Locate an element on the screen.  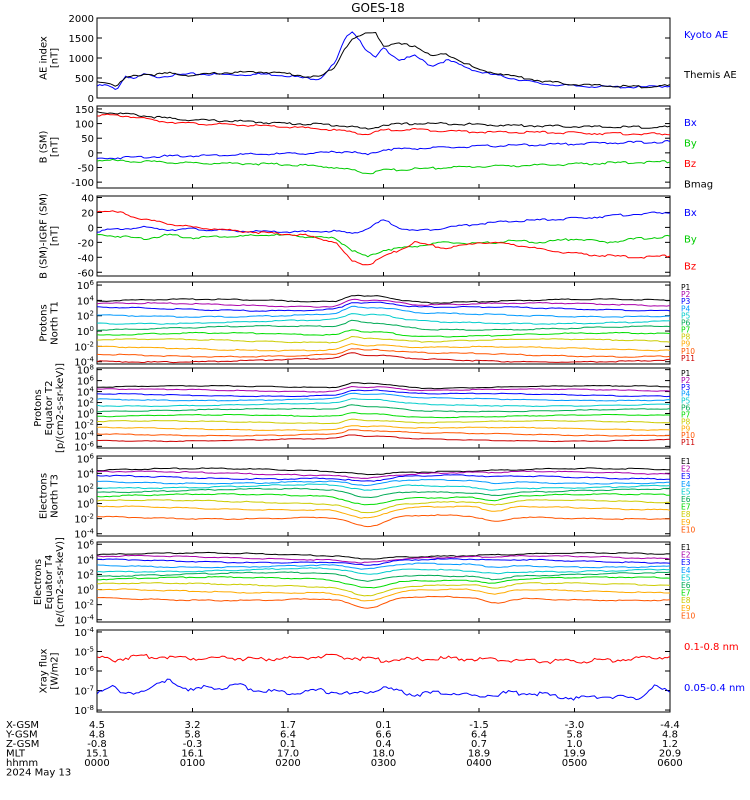
legend-E4: E4 is located at coordinates (686, 570).